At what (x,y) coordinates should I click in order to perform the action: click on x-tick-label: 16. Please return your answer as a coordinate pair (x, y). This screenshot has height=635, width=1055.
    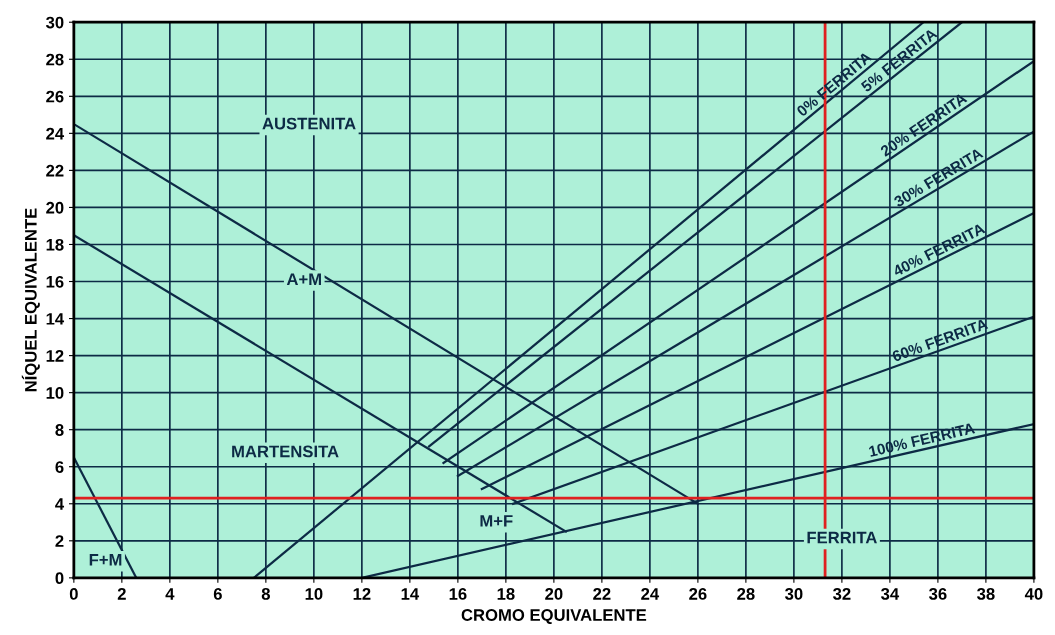
    Looking at the image, I should click on (458, 594).